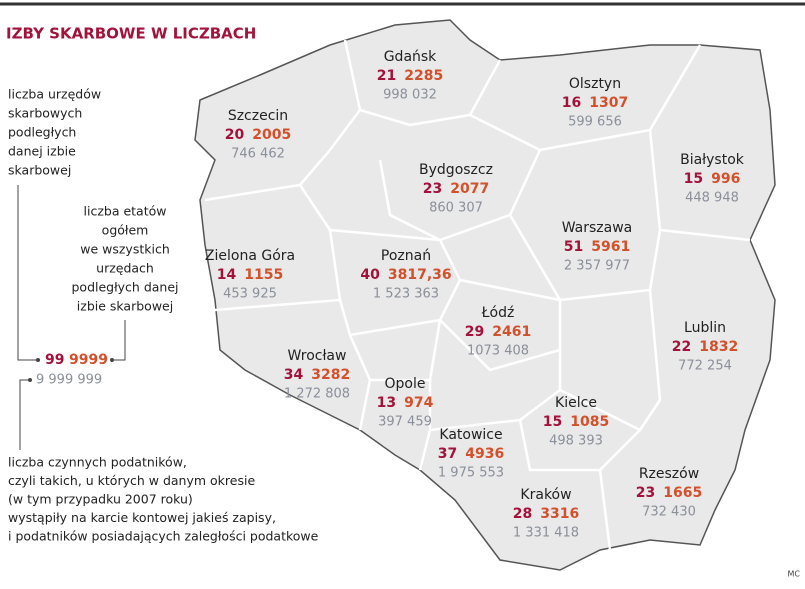 The height and width of the screenshot is (589, 805). Describe the element at coordinates (589, 422) in the screenshot. I see `etats: 1085` at that location.